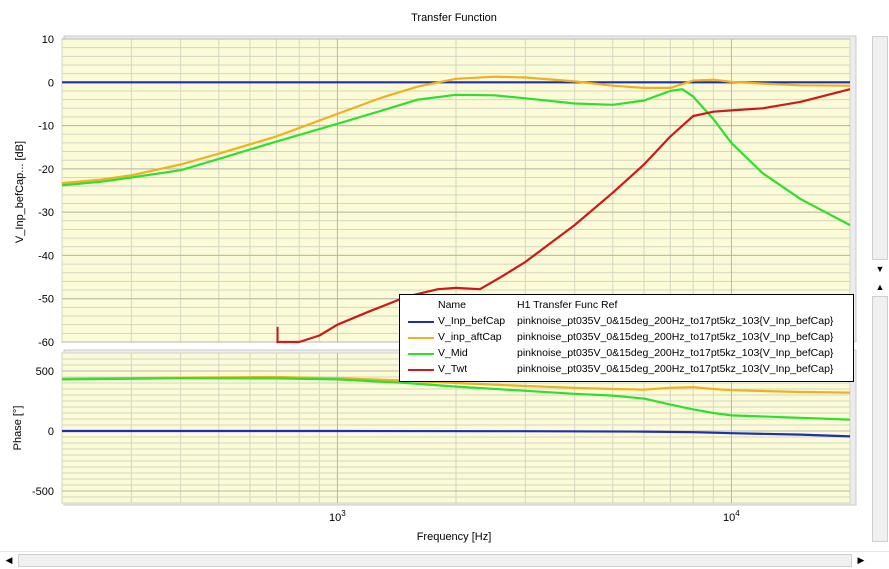  I want to click on y-tick-label: -40, so click(46, 256).